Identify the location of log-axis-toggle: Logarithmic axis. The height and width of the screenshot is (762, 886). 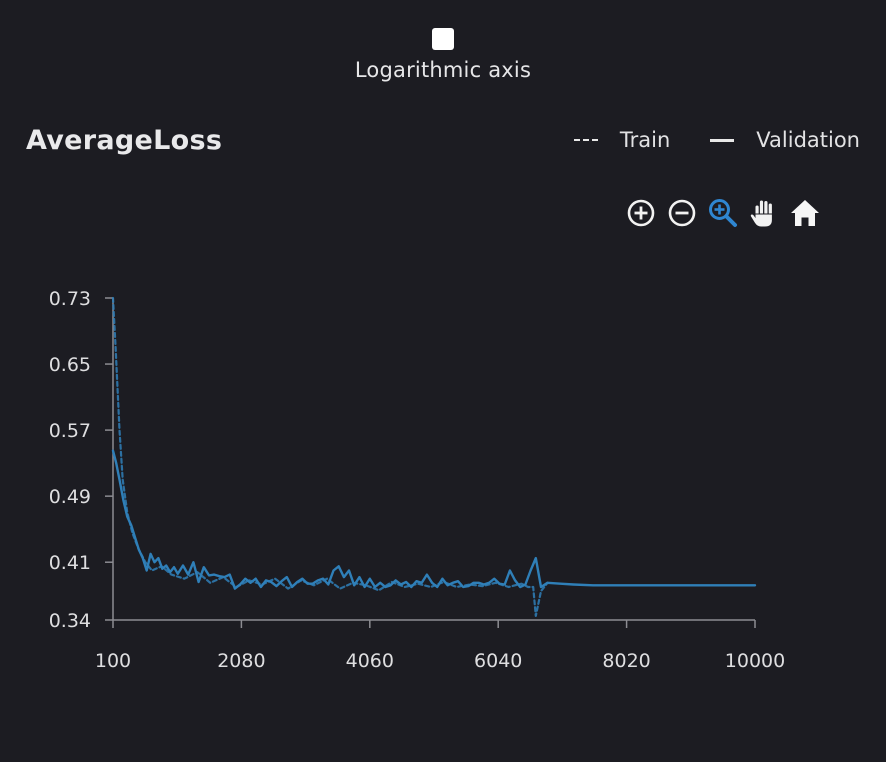
(443, 55).